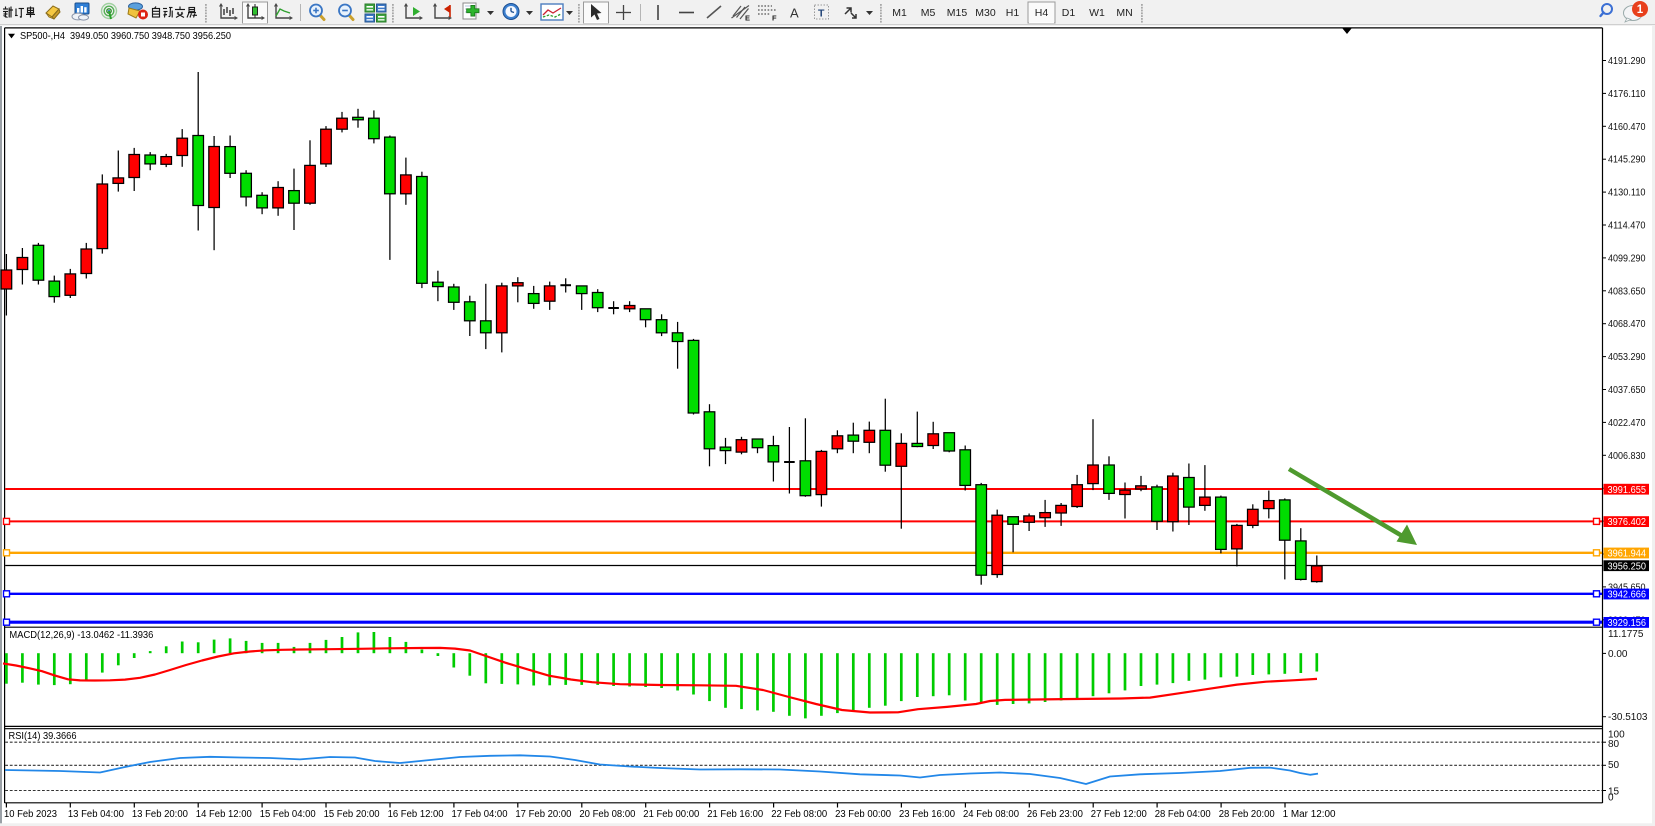  Describe the element at coordinates (1055, 814) in the screenshot. I see `svg-text: 26 Feb 23:00` at that location.